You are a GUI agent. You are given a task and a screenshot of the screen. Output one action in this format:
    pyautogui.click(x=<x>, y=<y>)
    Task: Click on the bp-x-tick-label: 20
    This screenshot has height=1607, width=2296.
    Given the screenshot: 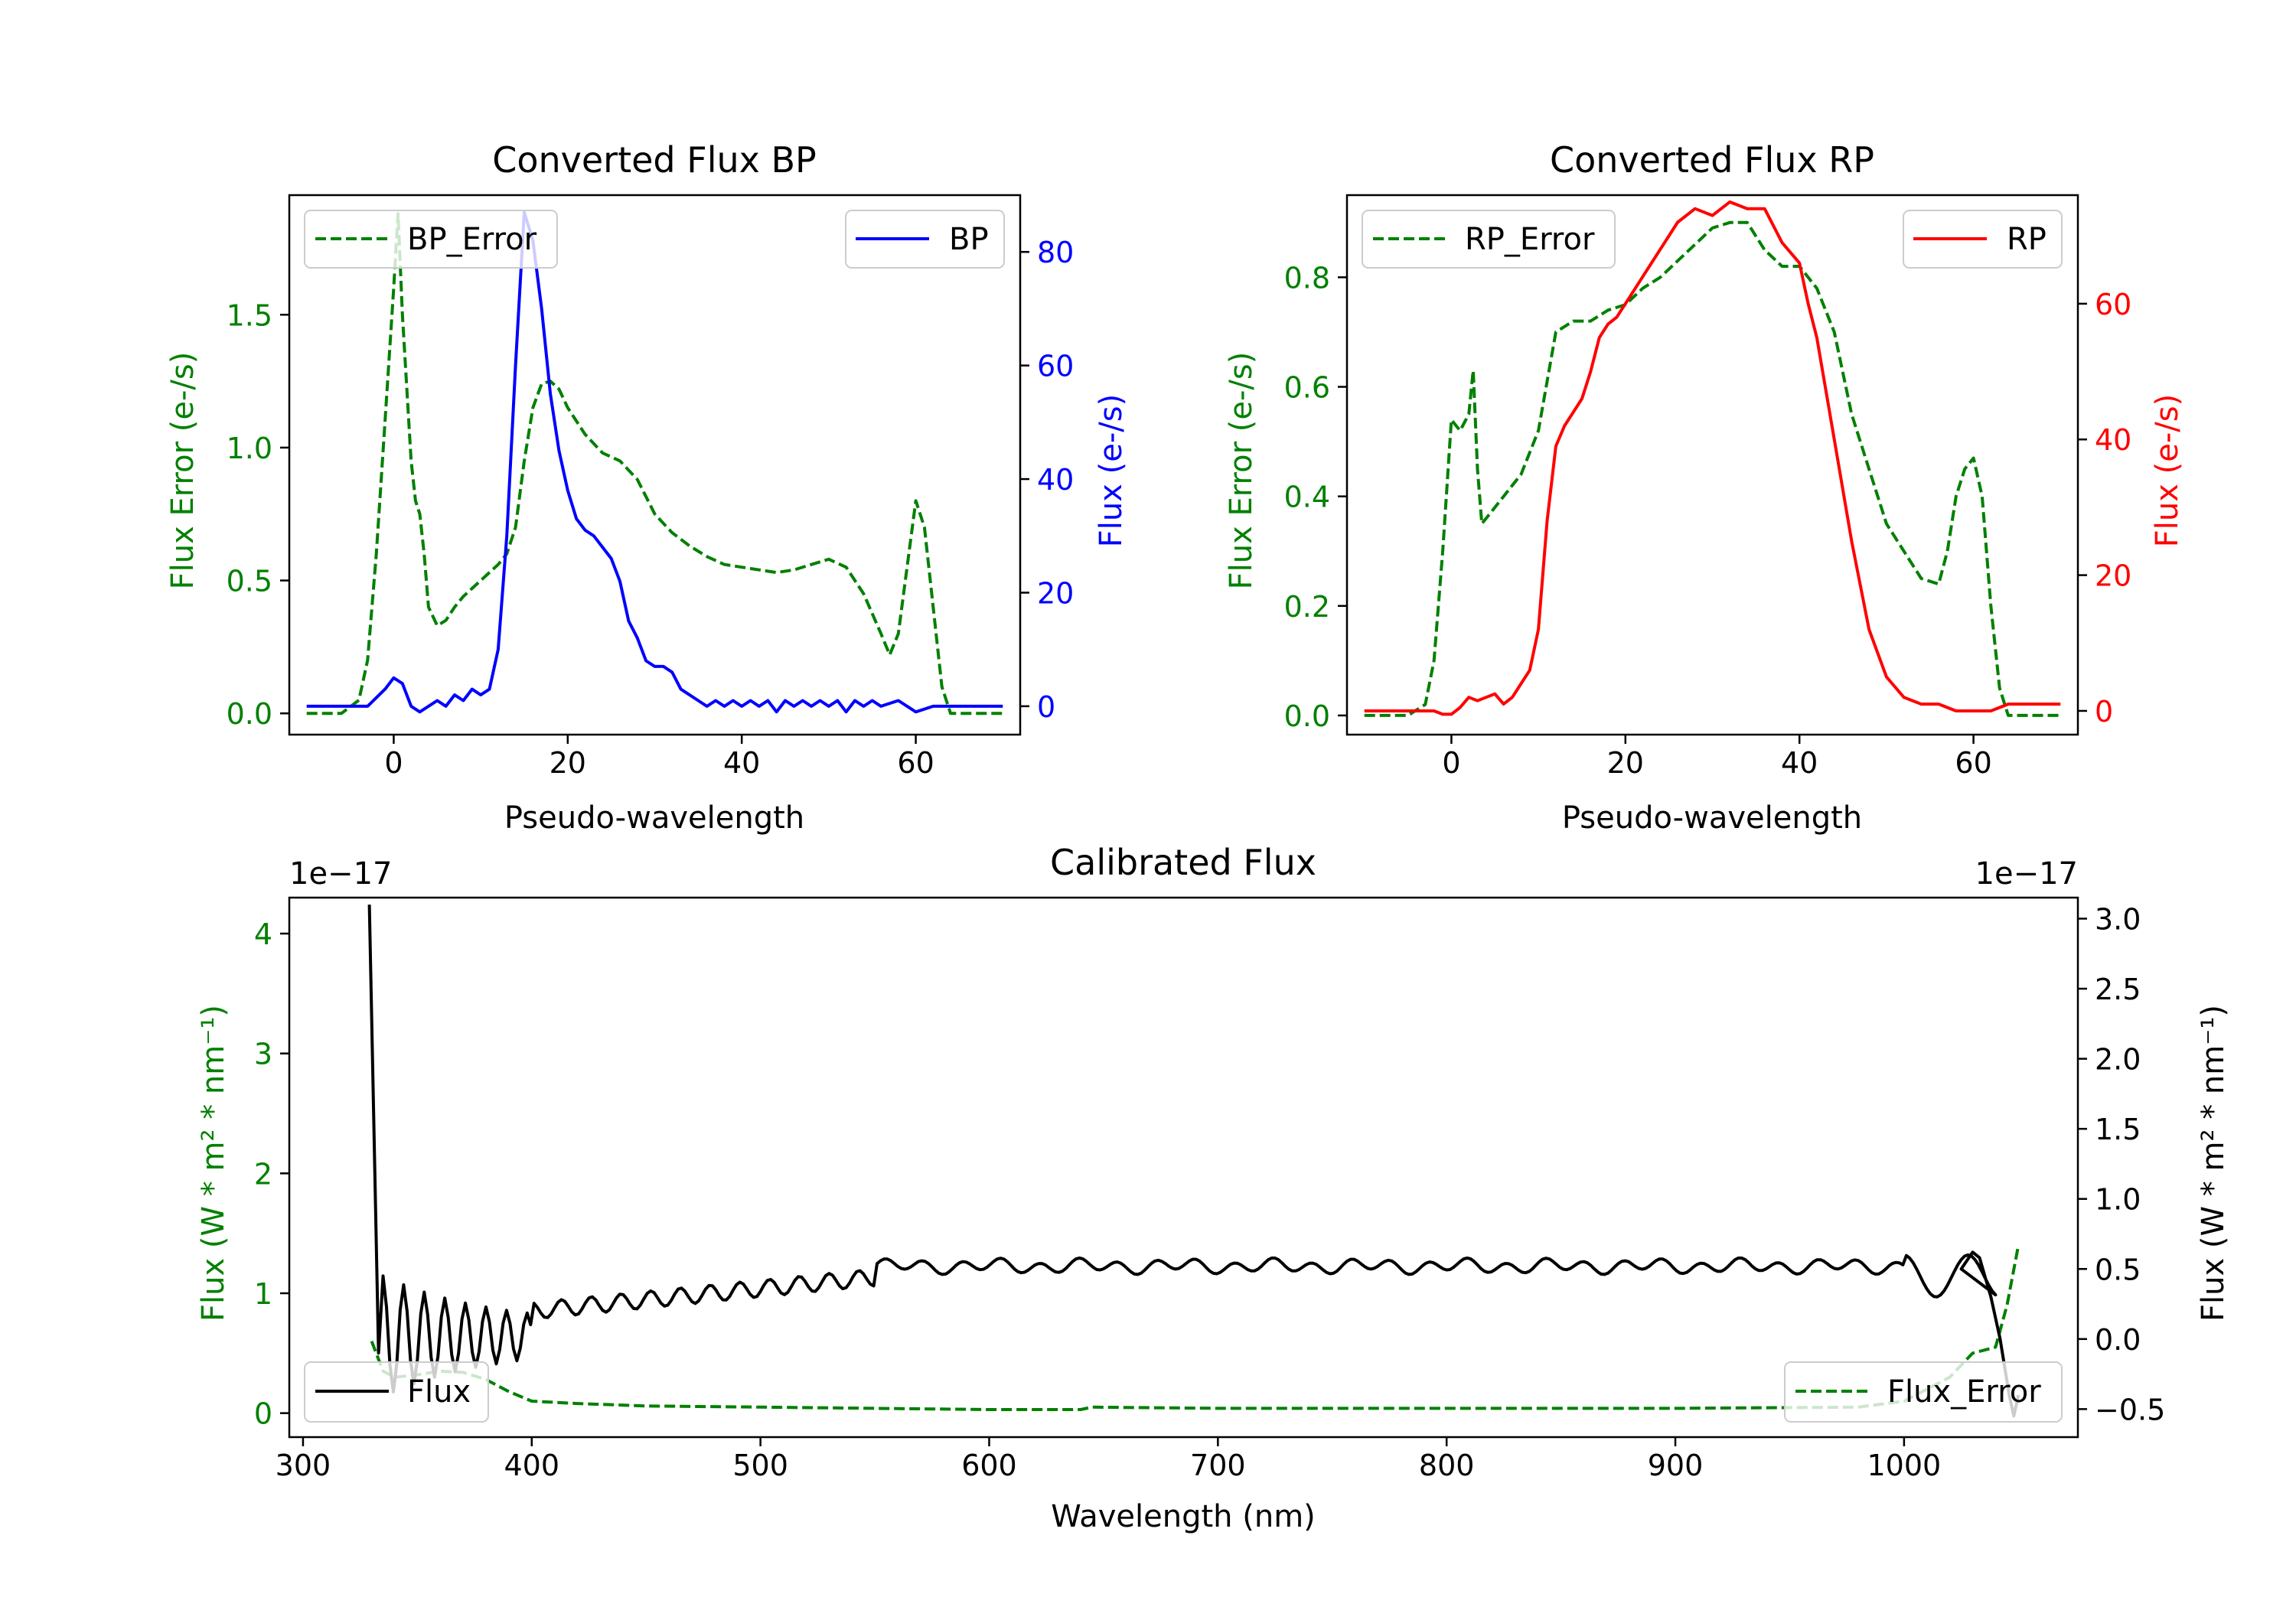 What is the action you would take?
    pyautogui.click(x=568, y=763)
    